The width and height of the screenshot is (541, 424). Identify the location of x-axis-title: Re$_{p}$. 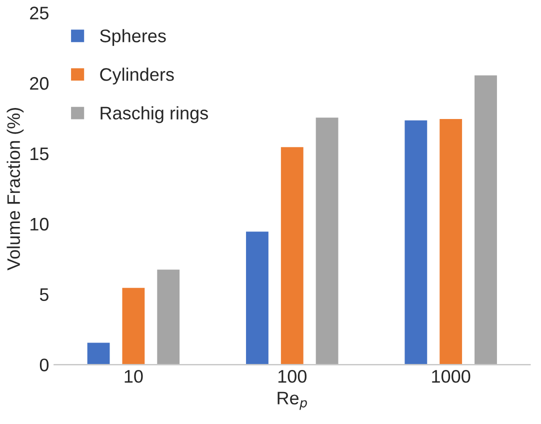
(292, 401).